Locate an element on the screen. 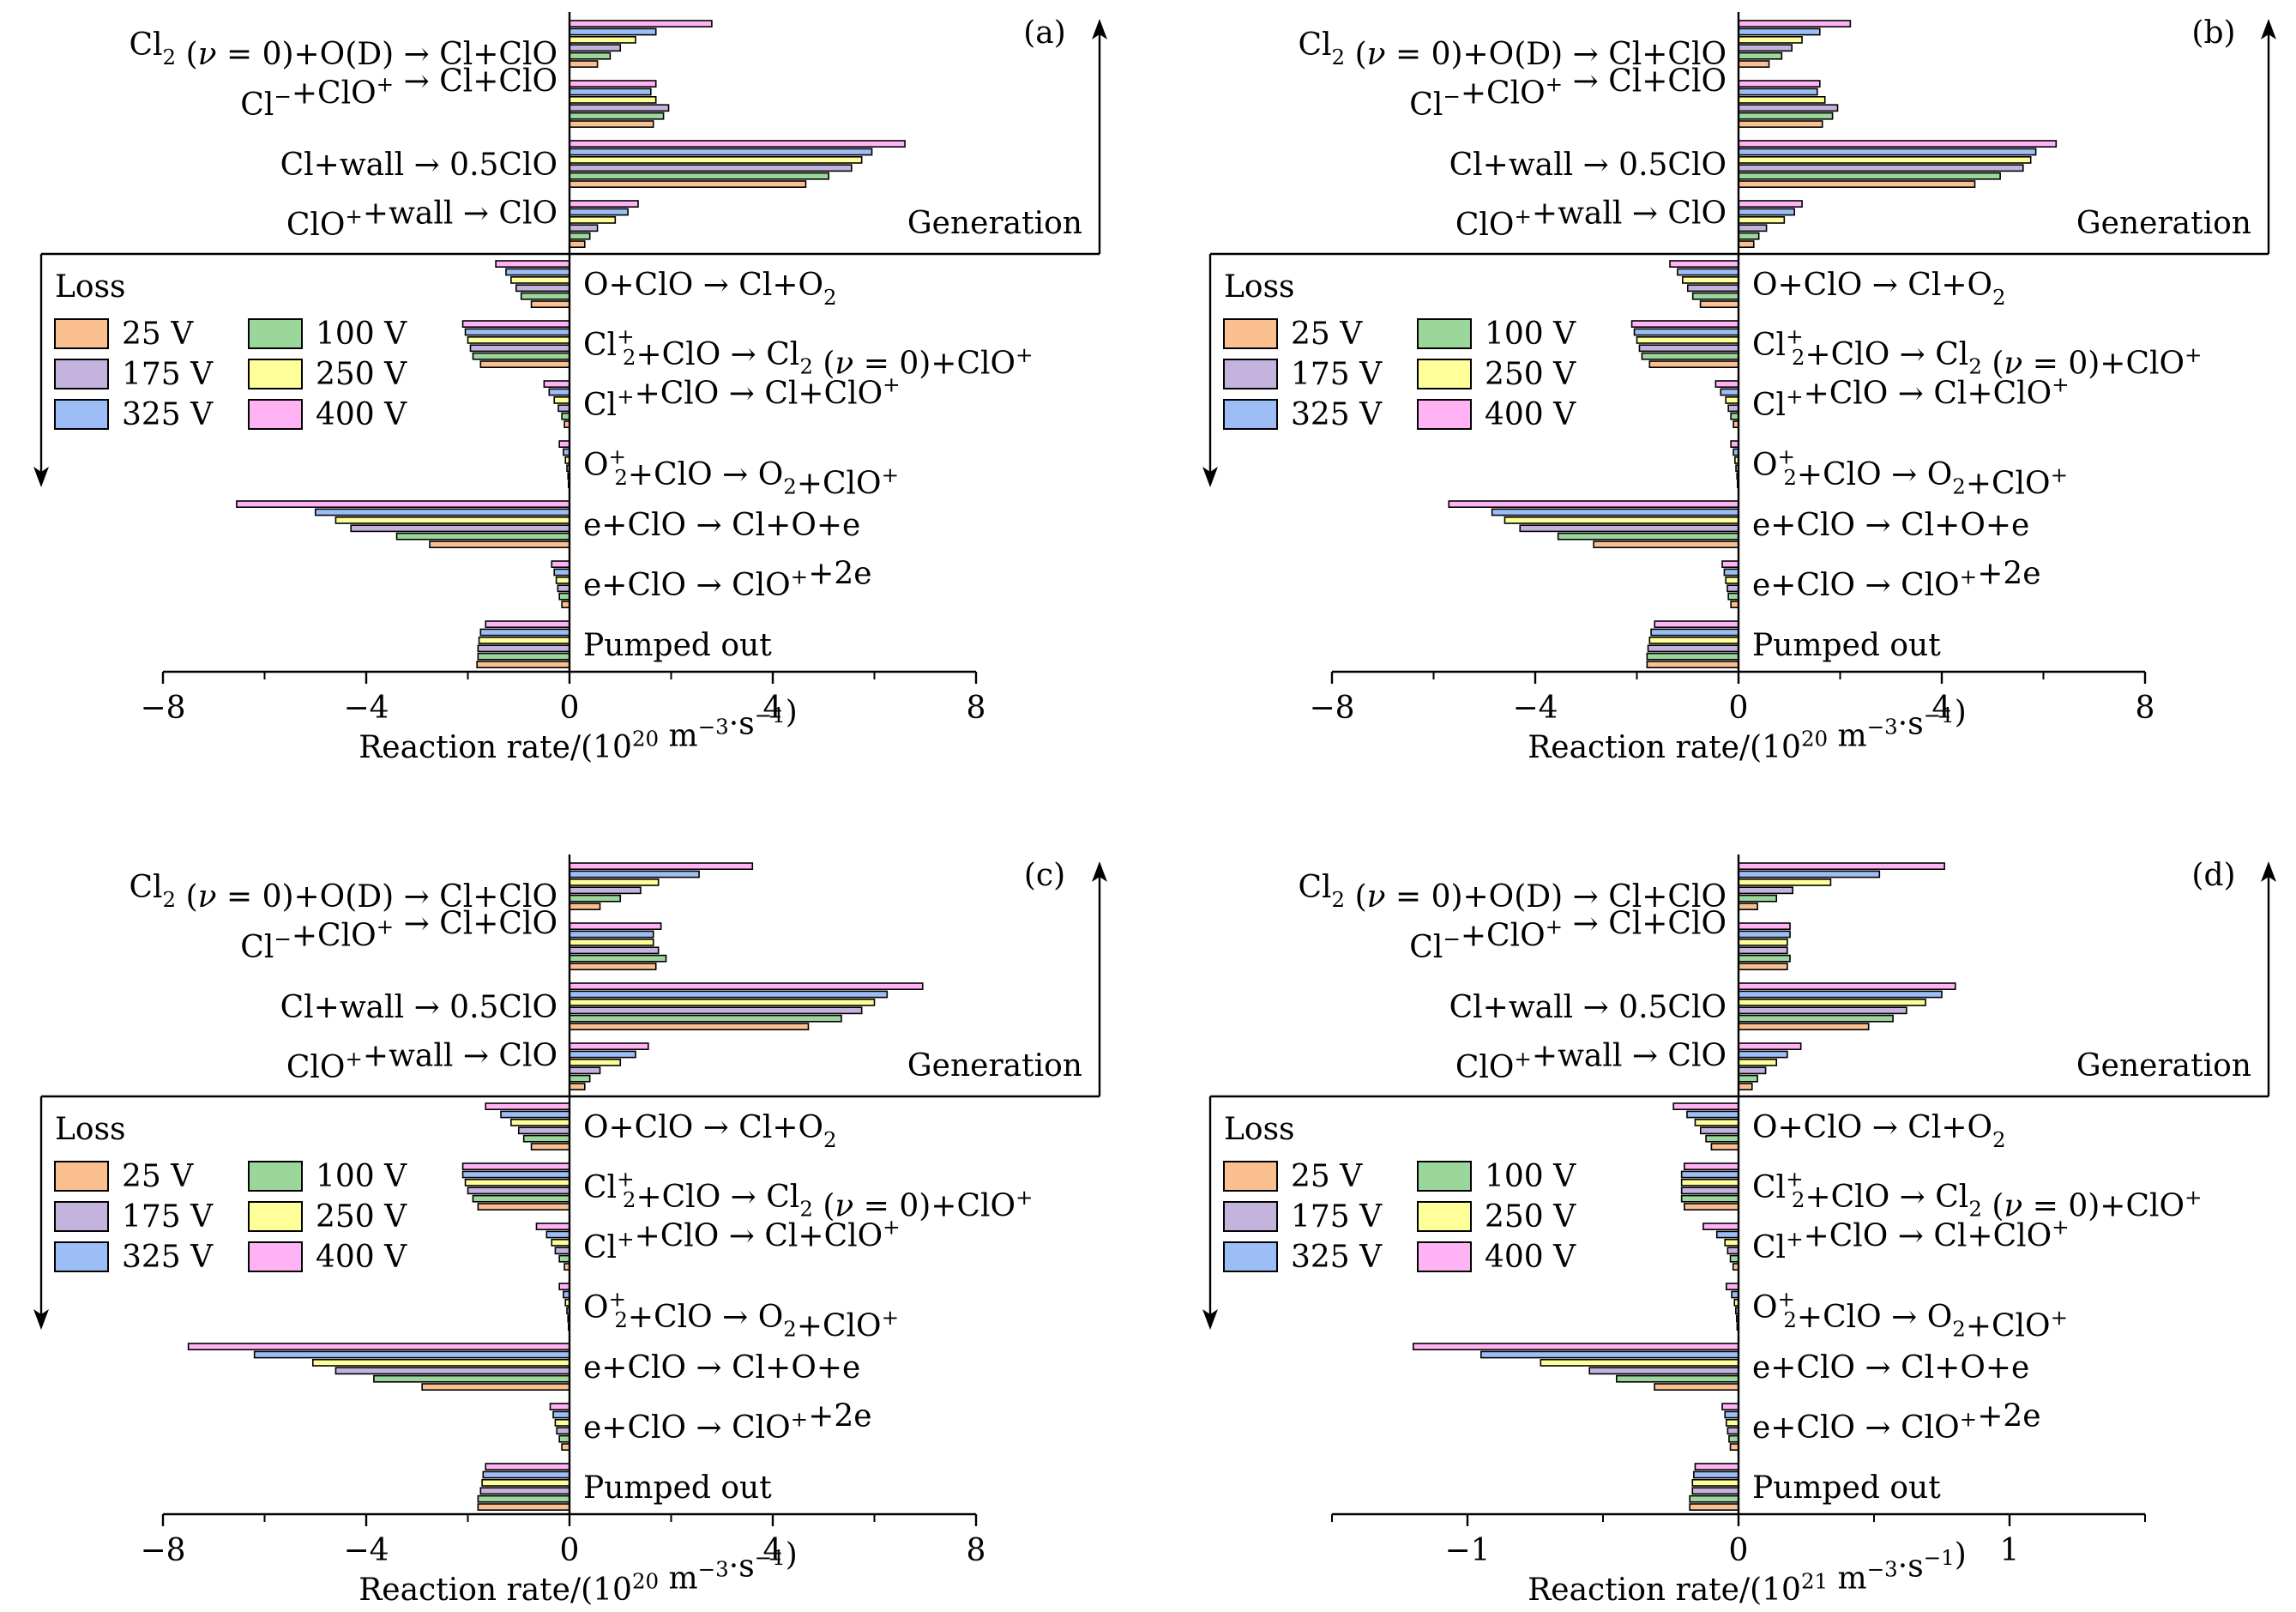 The width and height of the screenshot is (2296, 1612). category-label: ClO++wall → ClO is located at coordinates (1591, 220).